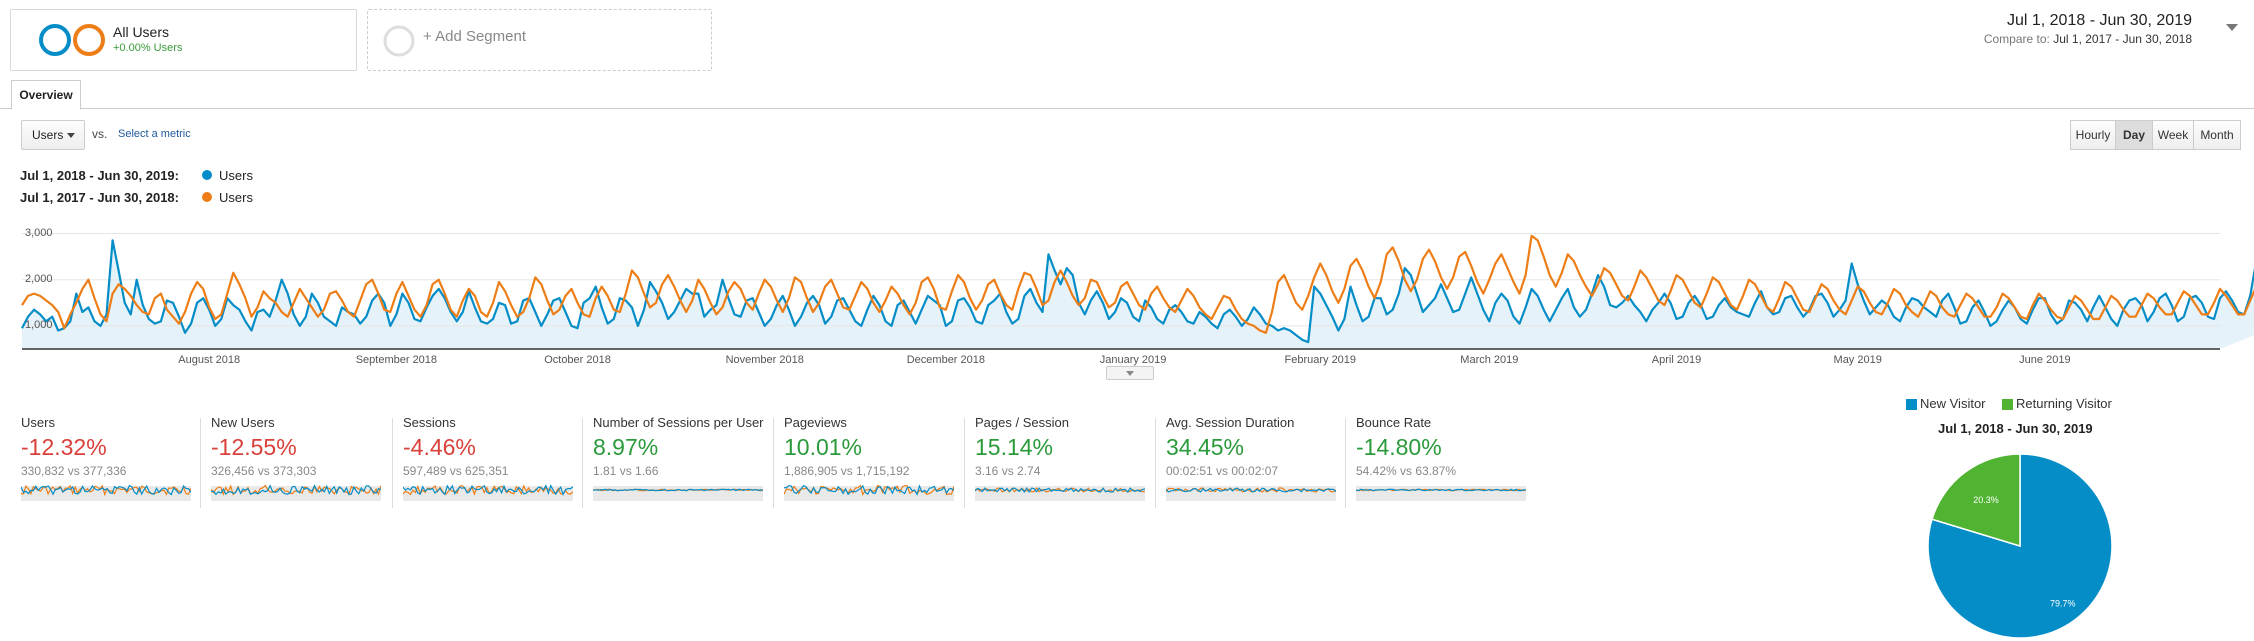  I want to click on kpi-compare: 326,456 vs 373,303, so click(264, 471).